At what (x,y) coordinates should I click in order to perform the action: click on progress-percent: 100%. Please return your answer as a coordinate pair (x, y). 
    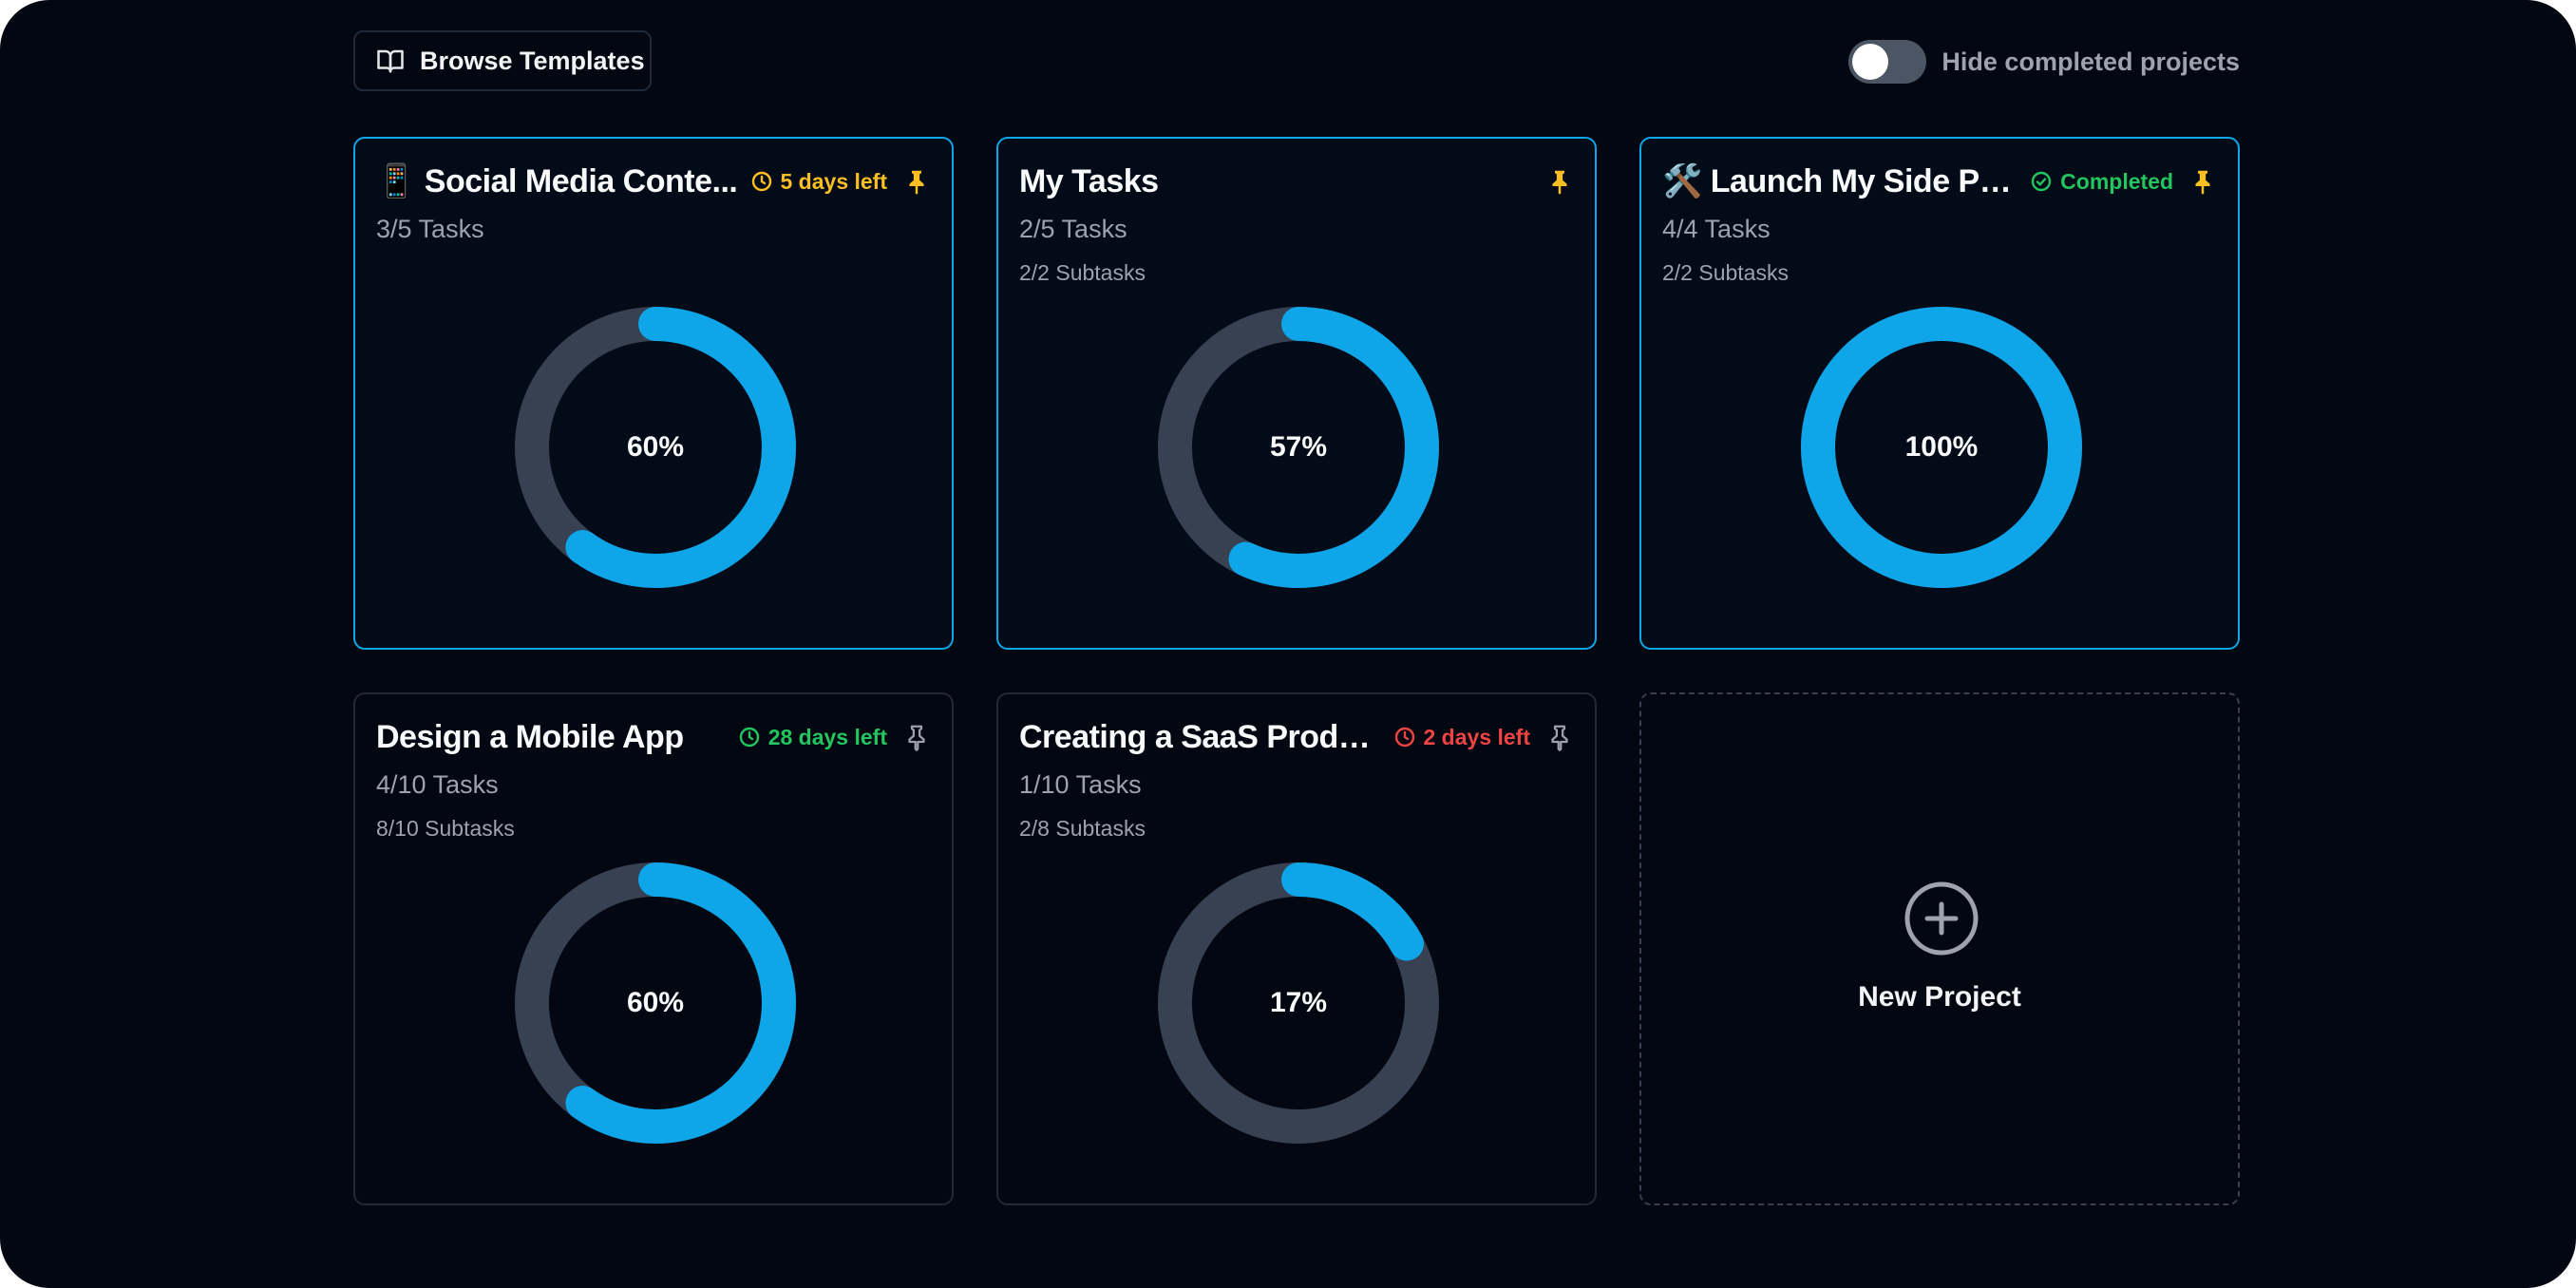
    Looking at the image, I should click on (1941, 447).